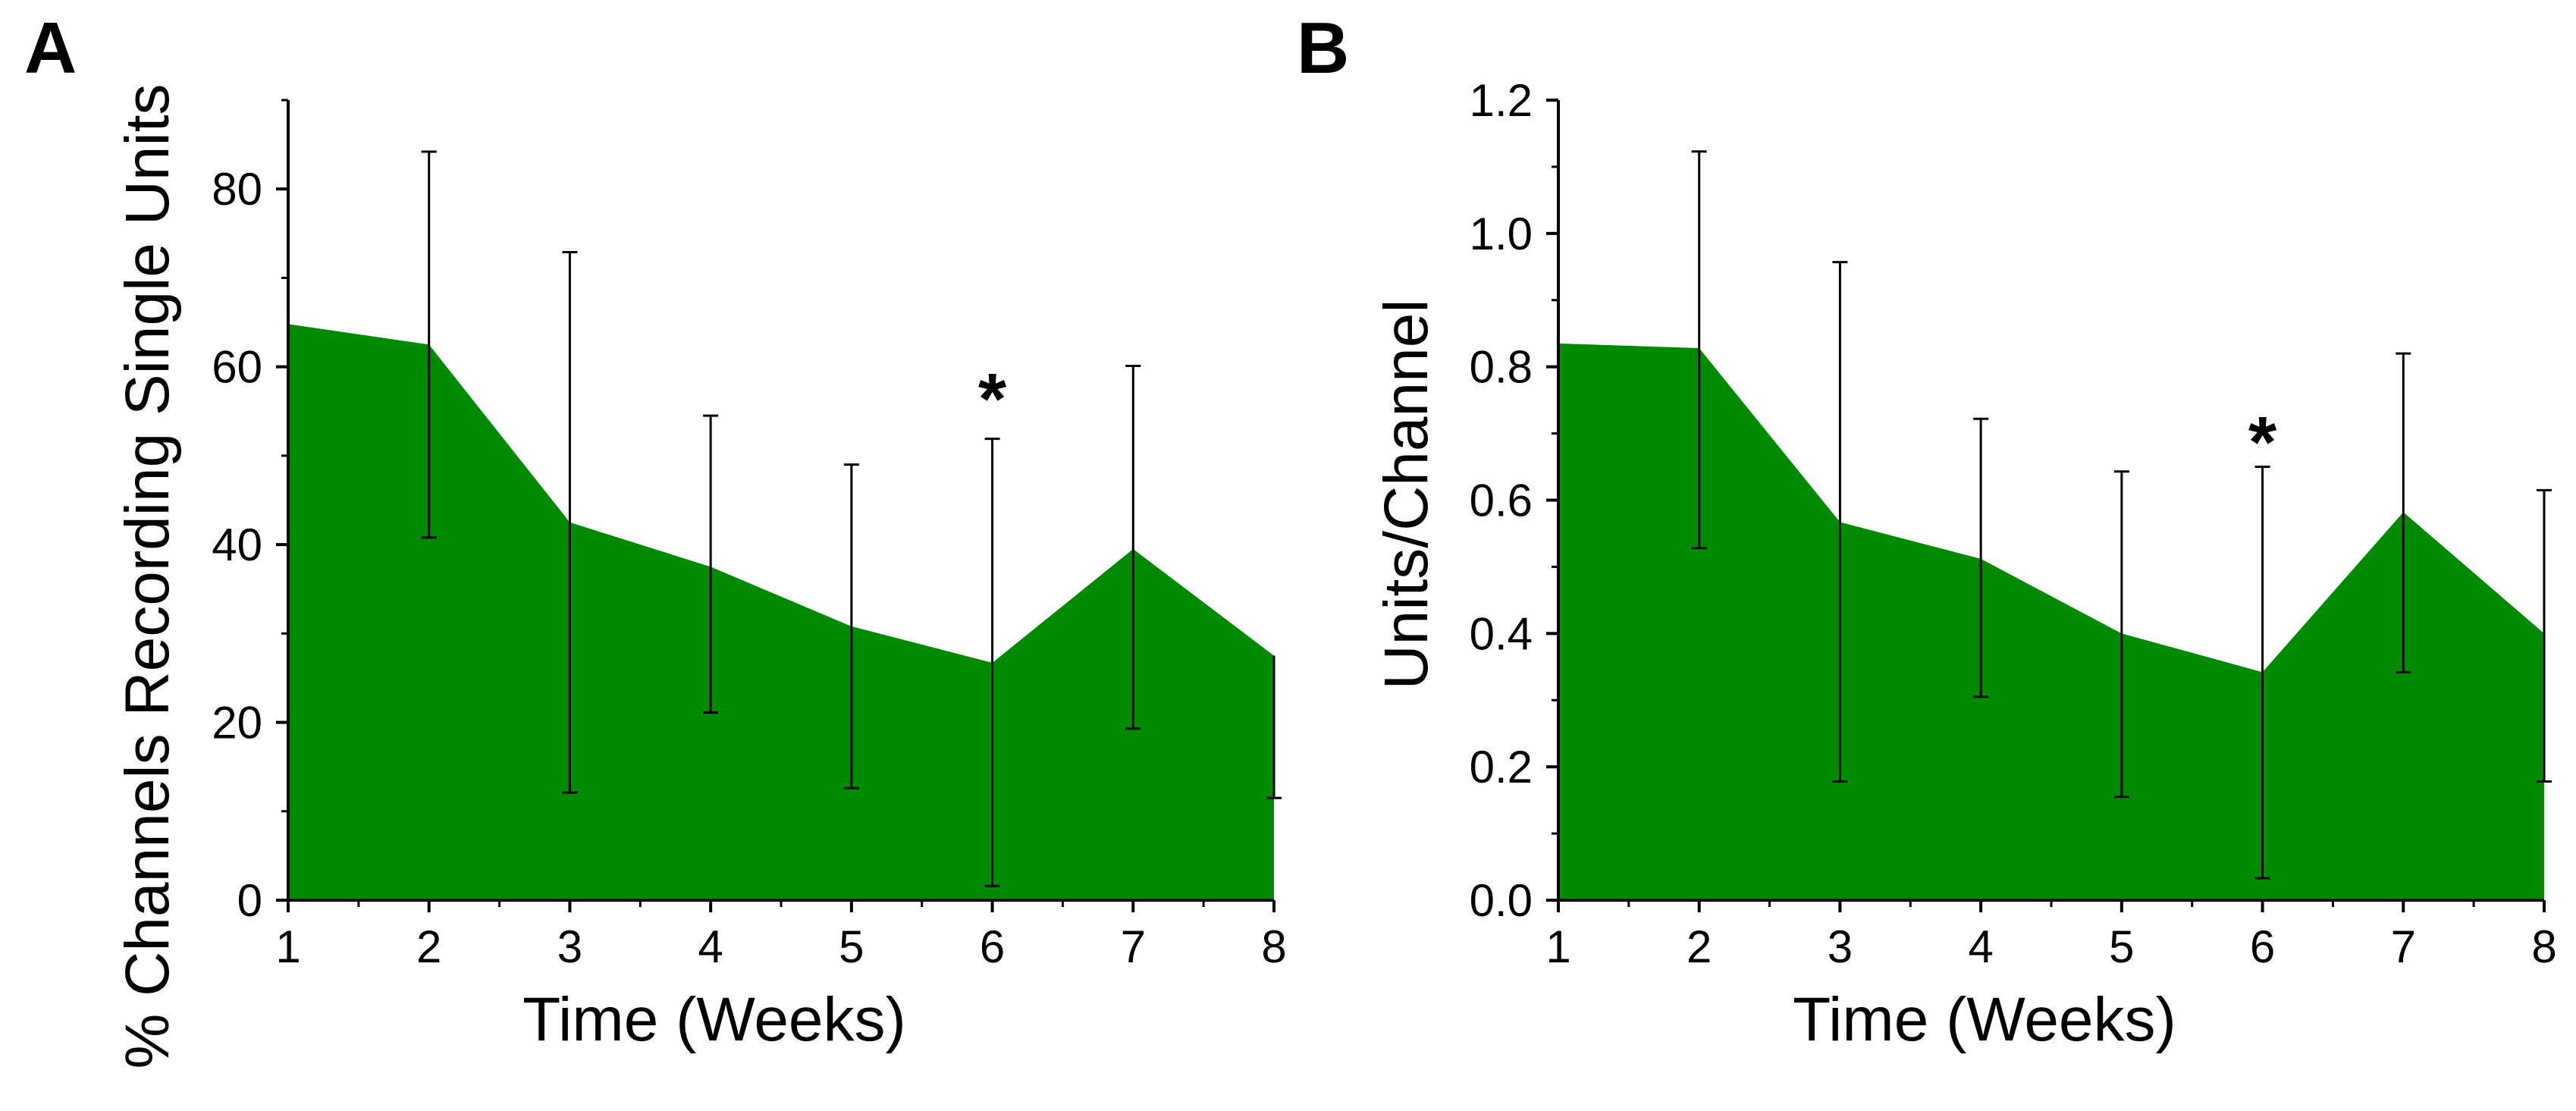 Image resolution: width=2576 pixels, height=1111 pixels. I want to click on panel-b-y-tick-label: 0.0, so click(1501, 900).